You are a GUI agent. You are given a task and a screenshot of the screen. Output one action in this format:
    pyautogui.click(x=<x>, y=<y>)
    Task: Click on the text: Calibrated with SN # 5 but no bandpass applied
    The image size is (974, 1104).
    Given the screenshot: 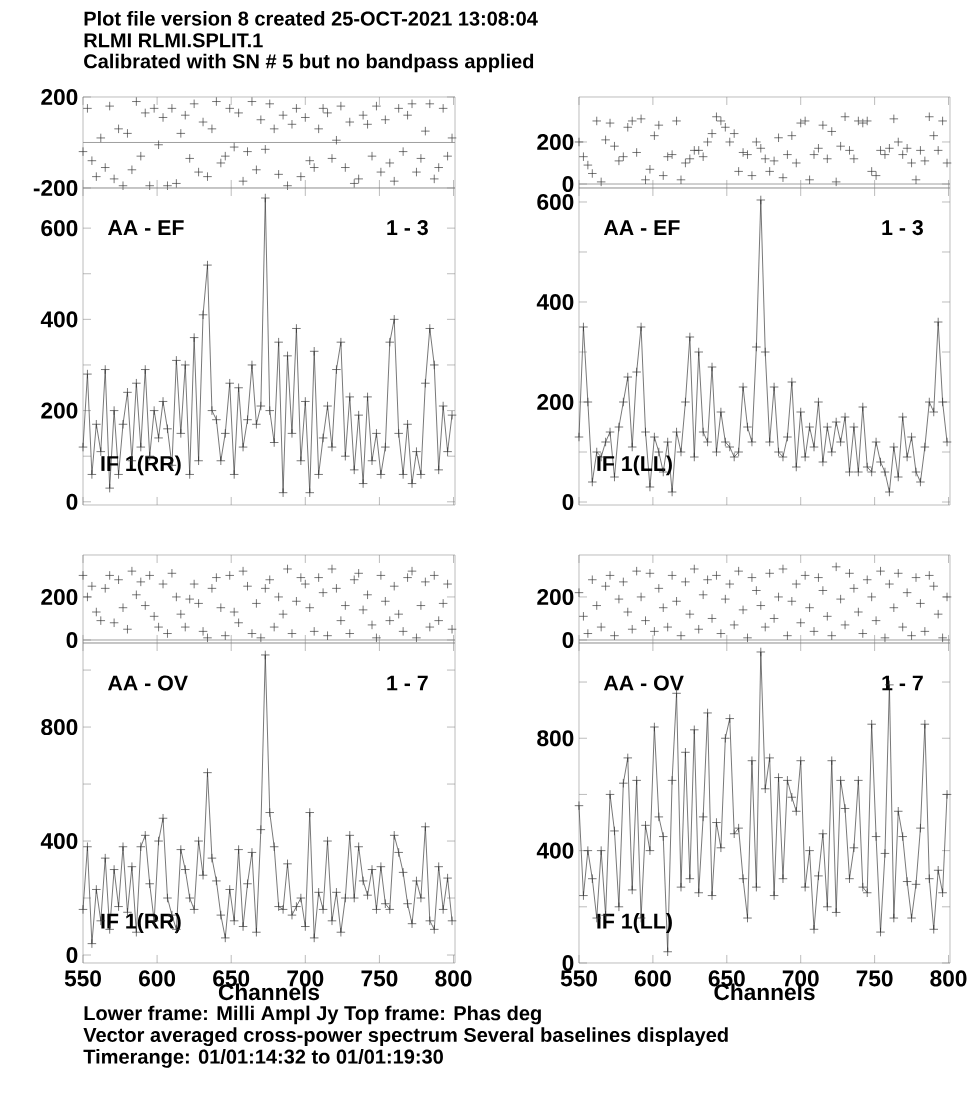 What is the action you would take?
    pyautogui.click(x=309, y=63)
    